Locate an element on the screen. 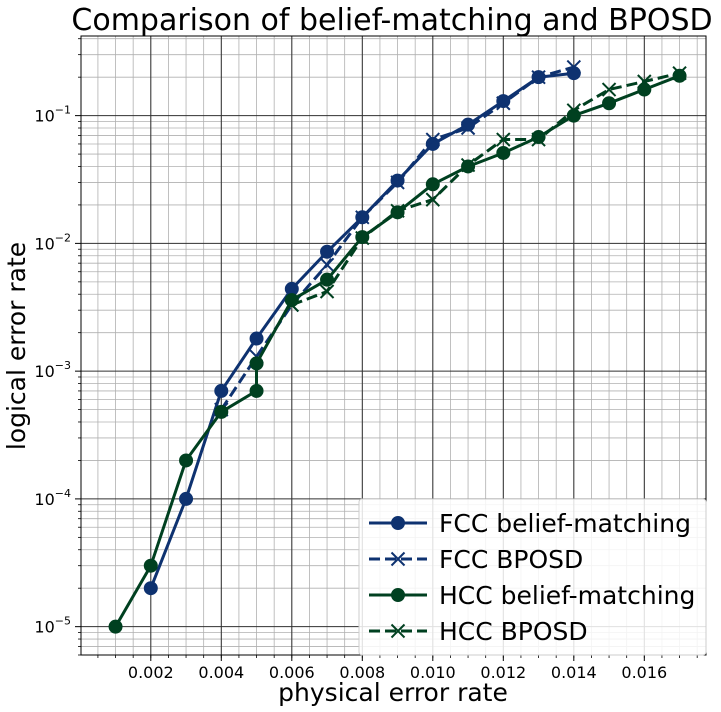 The width and height of the screenshot is (721, 712). y-axis-label: logical error rate is located at coordinates (16, 346).